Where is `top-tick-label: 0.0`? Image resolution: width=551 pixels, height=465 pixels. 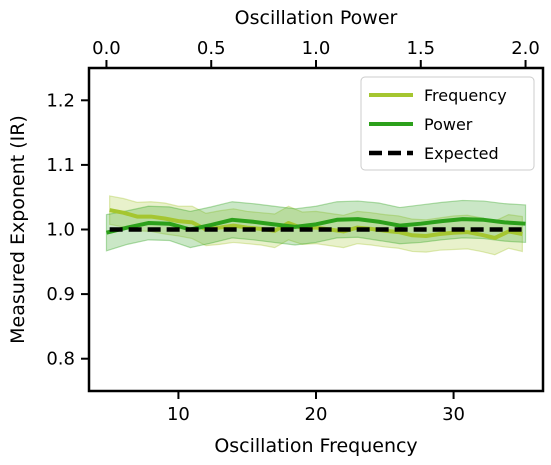
top-tick-label: 0.0 is located at coordinates (106, 48).